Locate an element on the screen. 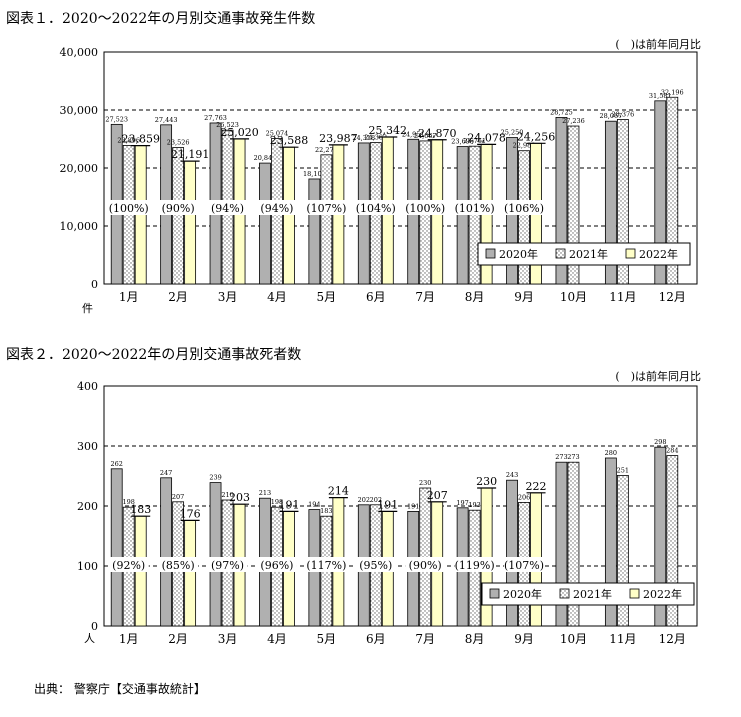  data-label: 27,763 is located at coordinates (215, 118).